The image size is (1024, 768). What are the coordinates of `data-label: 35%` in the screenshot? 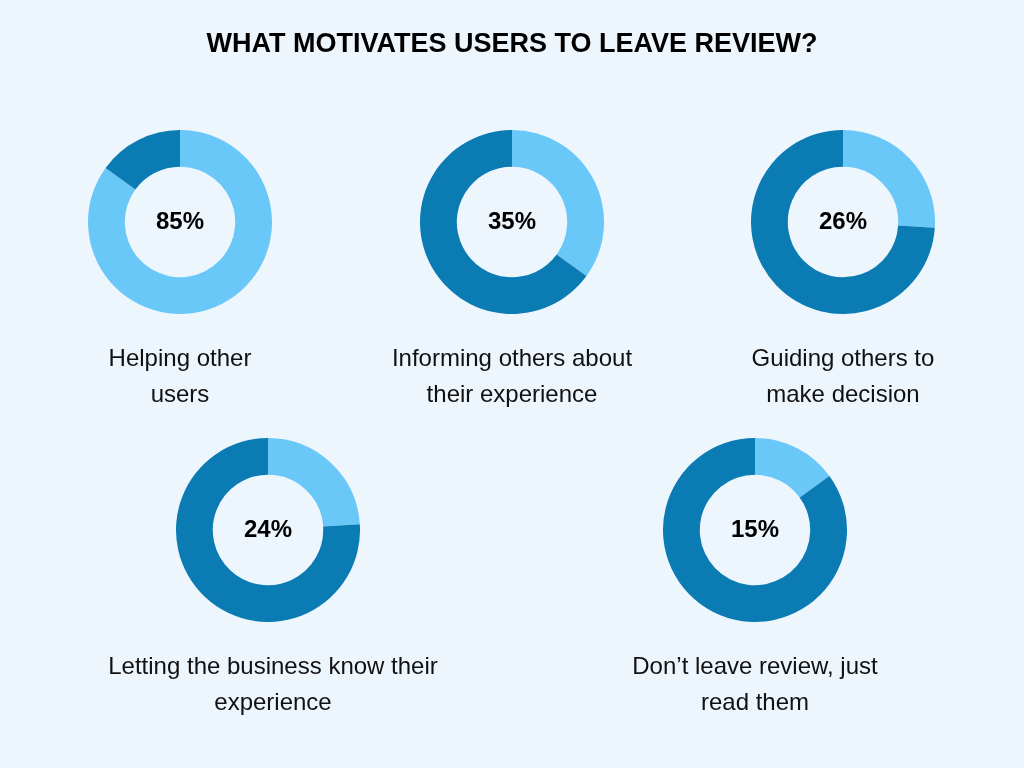 It's located at (512, 220).